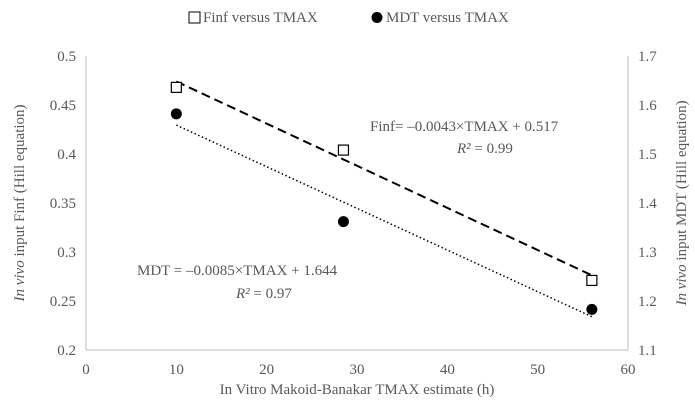 The height and width of the screenshot is (407, 695). What do you see at coordinates (63, 302) in the screenshot?
I see `left-y-tick-label: 0.25` at bounding box center [63, 302].